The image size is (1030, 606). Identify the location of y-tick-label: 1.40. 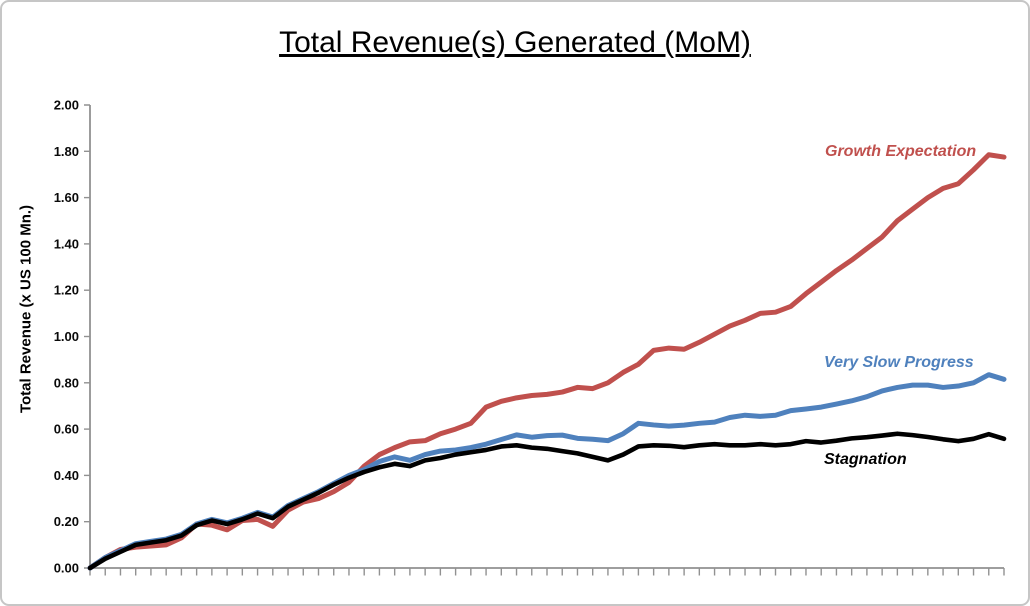
(66, 243).